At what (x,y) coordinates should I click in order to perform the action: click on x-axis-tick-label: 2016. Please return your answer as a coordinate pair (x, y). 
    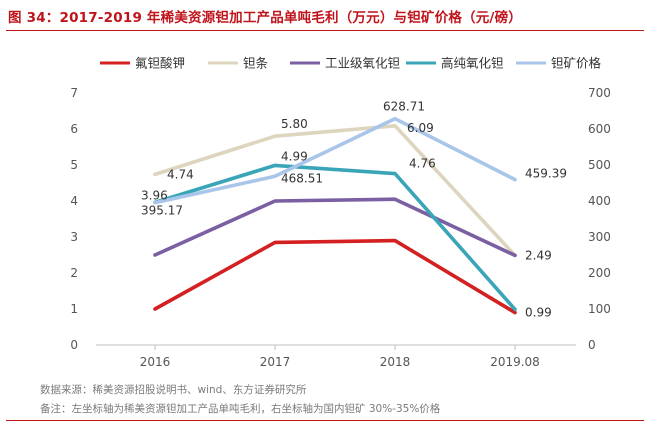
    Looking at the image, I should click on (155, 362).